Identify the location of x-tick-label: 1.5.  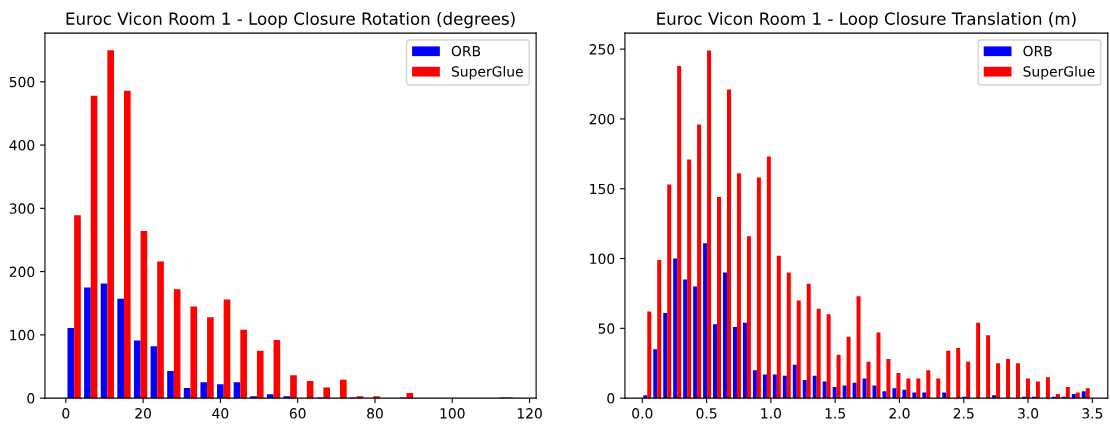
(835, 413).